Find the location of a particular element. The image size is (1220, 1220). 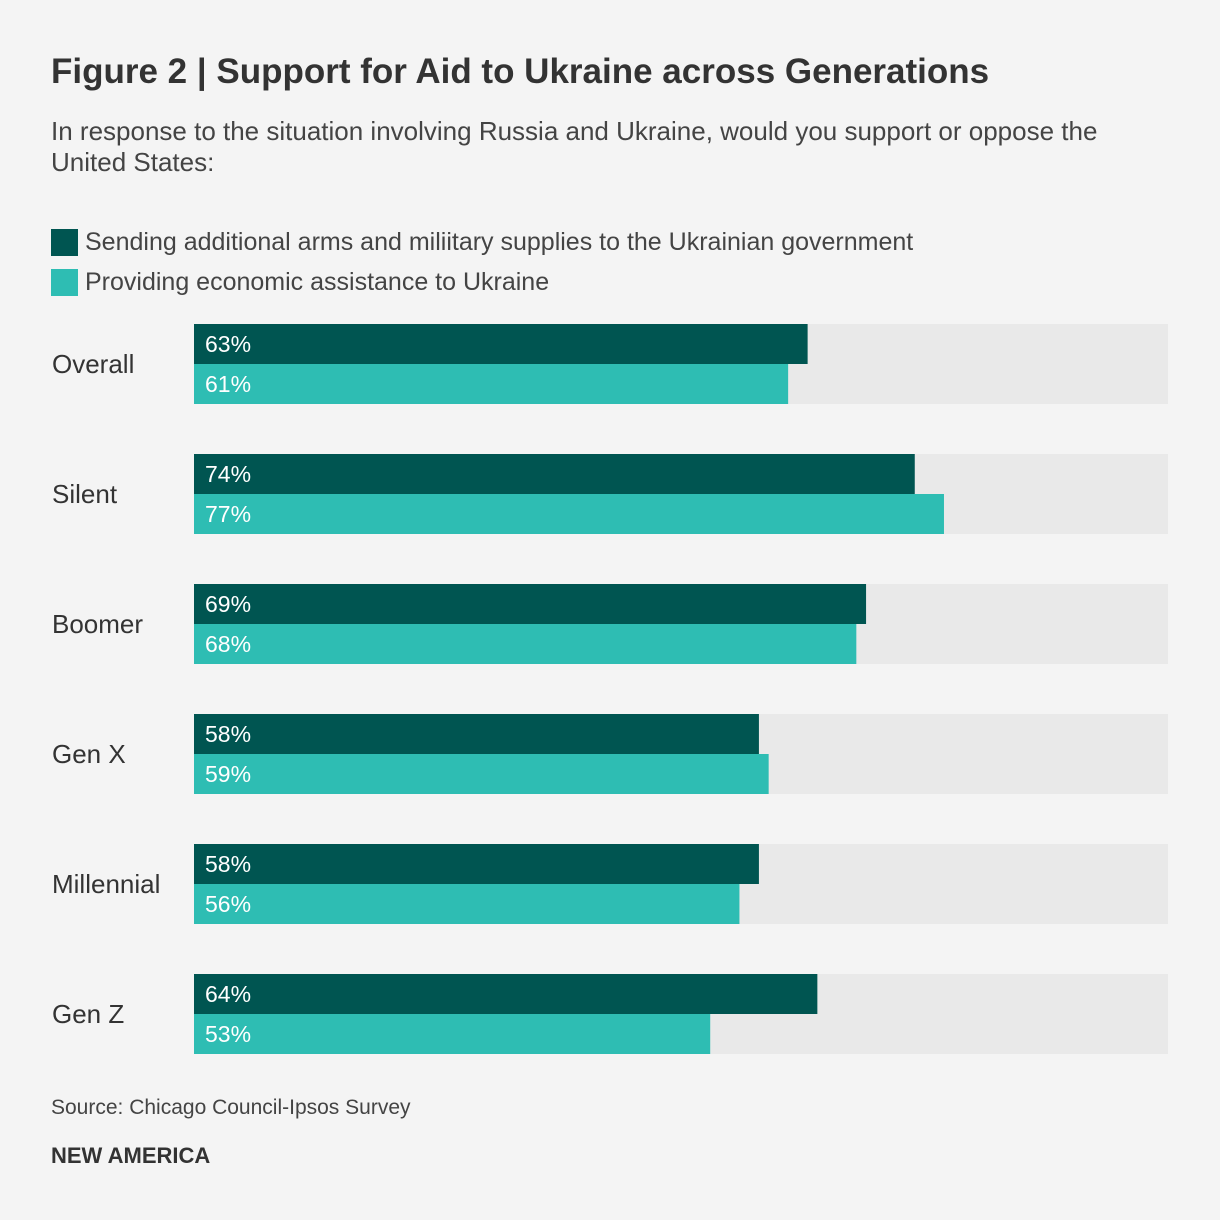

data-label-economic-gen-x: 59% is located at coordinates (228, 774).